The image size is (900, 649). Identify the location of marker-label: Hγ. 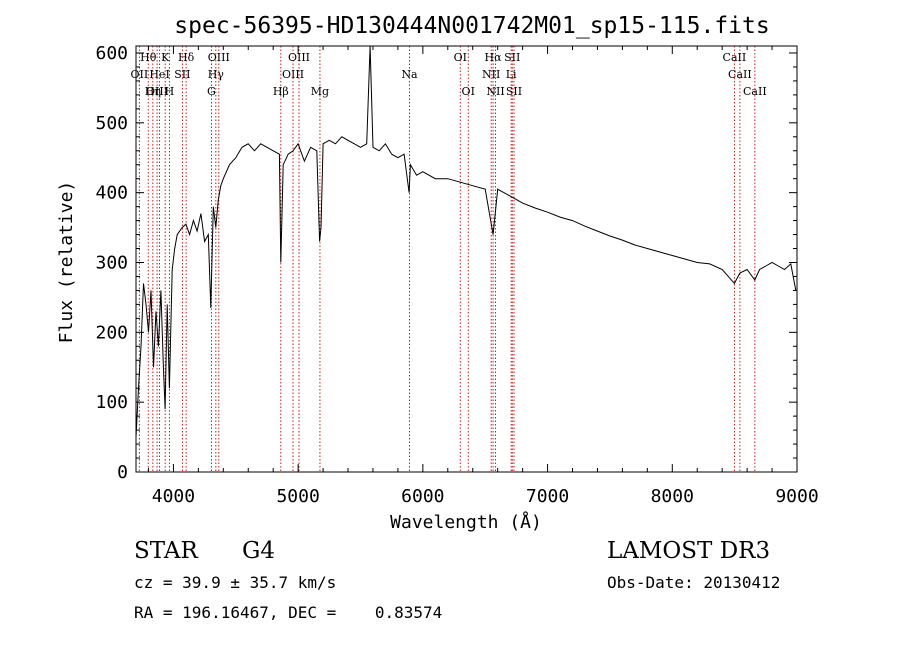
(216, 74).